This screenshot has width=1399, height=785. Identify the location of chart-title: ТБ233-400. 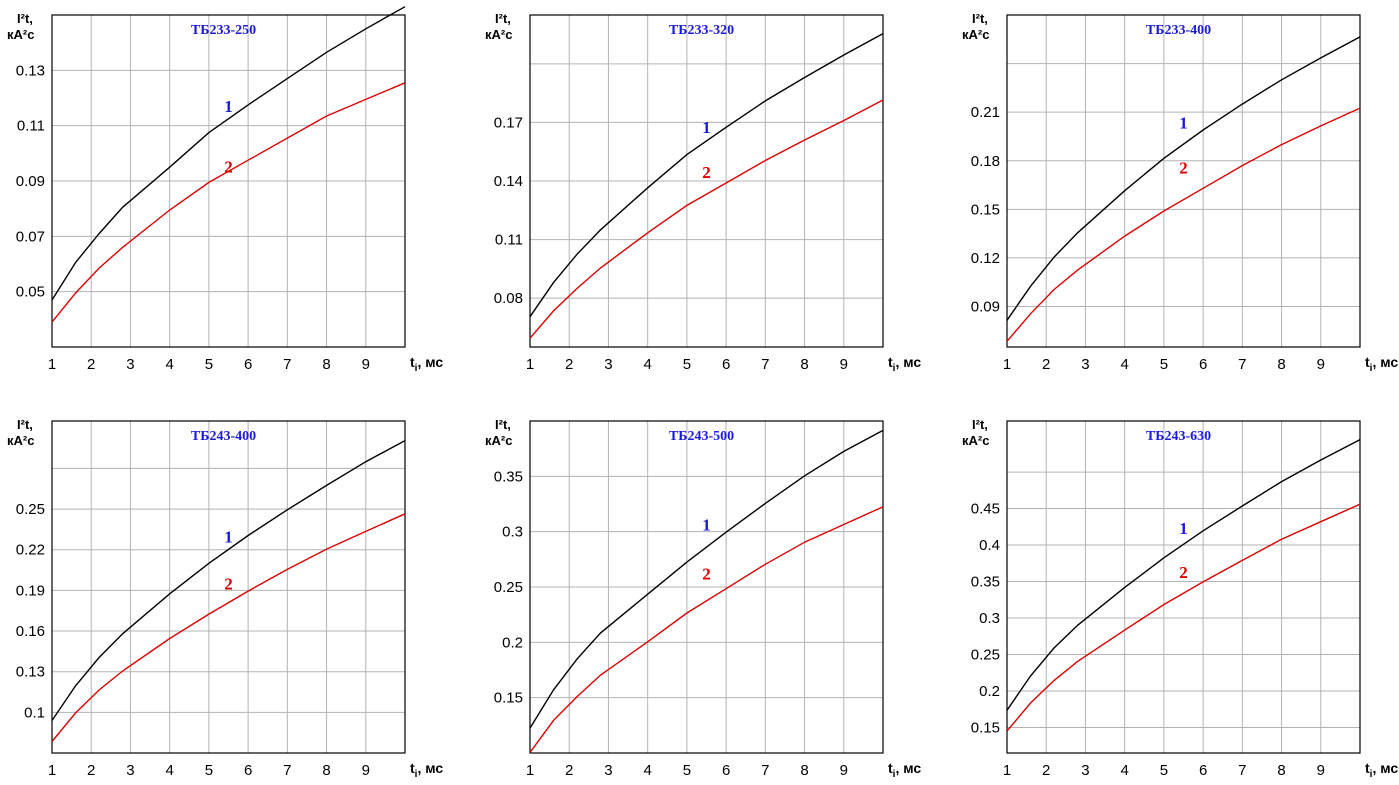
(1178, 30).